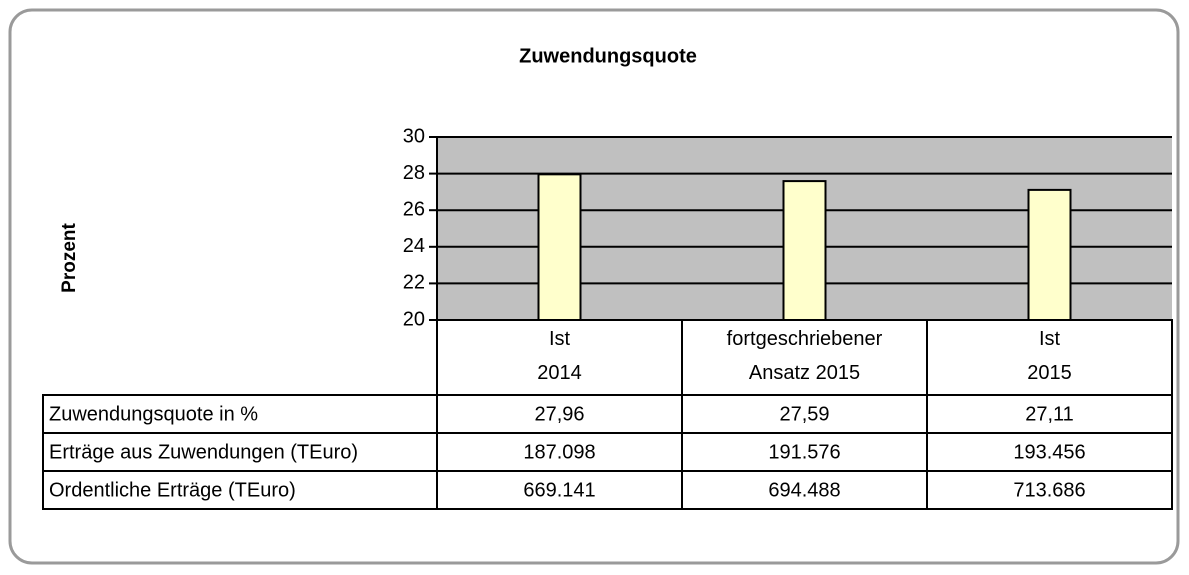  I want to click on table-cell-value: 694.488, so click(804, 490).